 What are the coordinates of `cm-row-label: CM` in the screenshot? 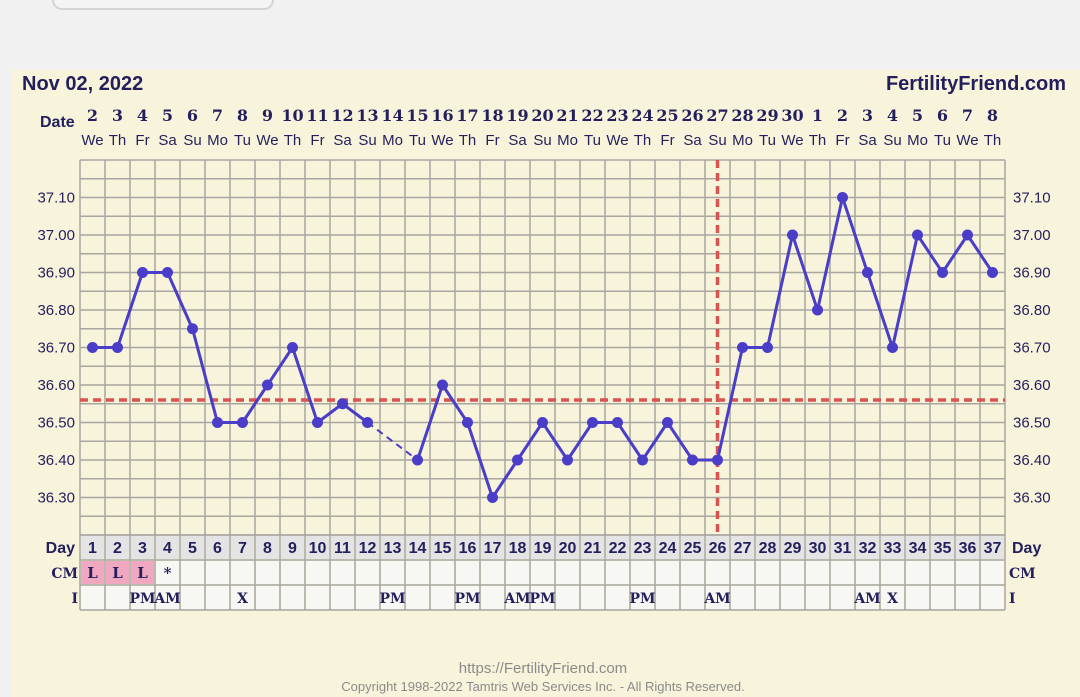 It's located at (64, 574).